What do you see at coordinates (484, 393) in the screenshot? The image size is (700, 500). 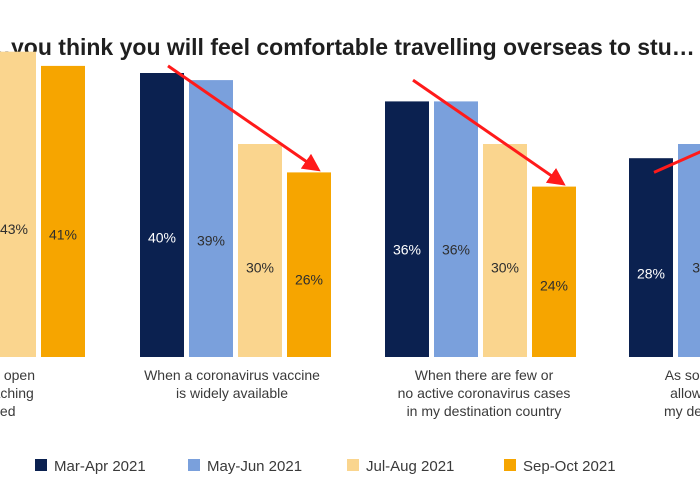 I see `category-label-line: no active coronavirus cases` at bounding box center [484, 393].